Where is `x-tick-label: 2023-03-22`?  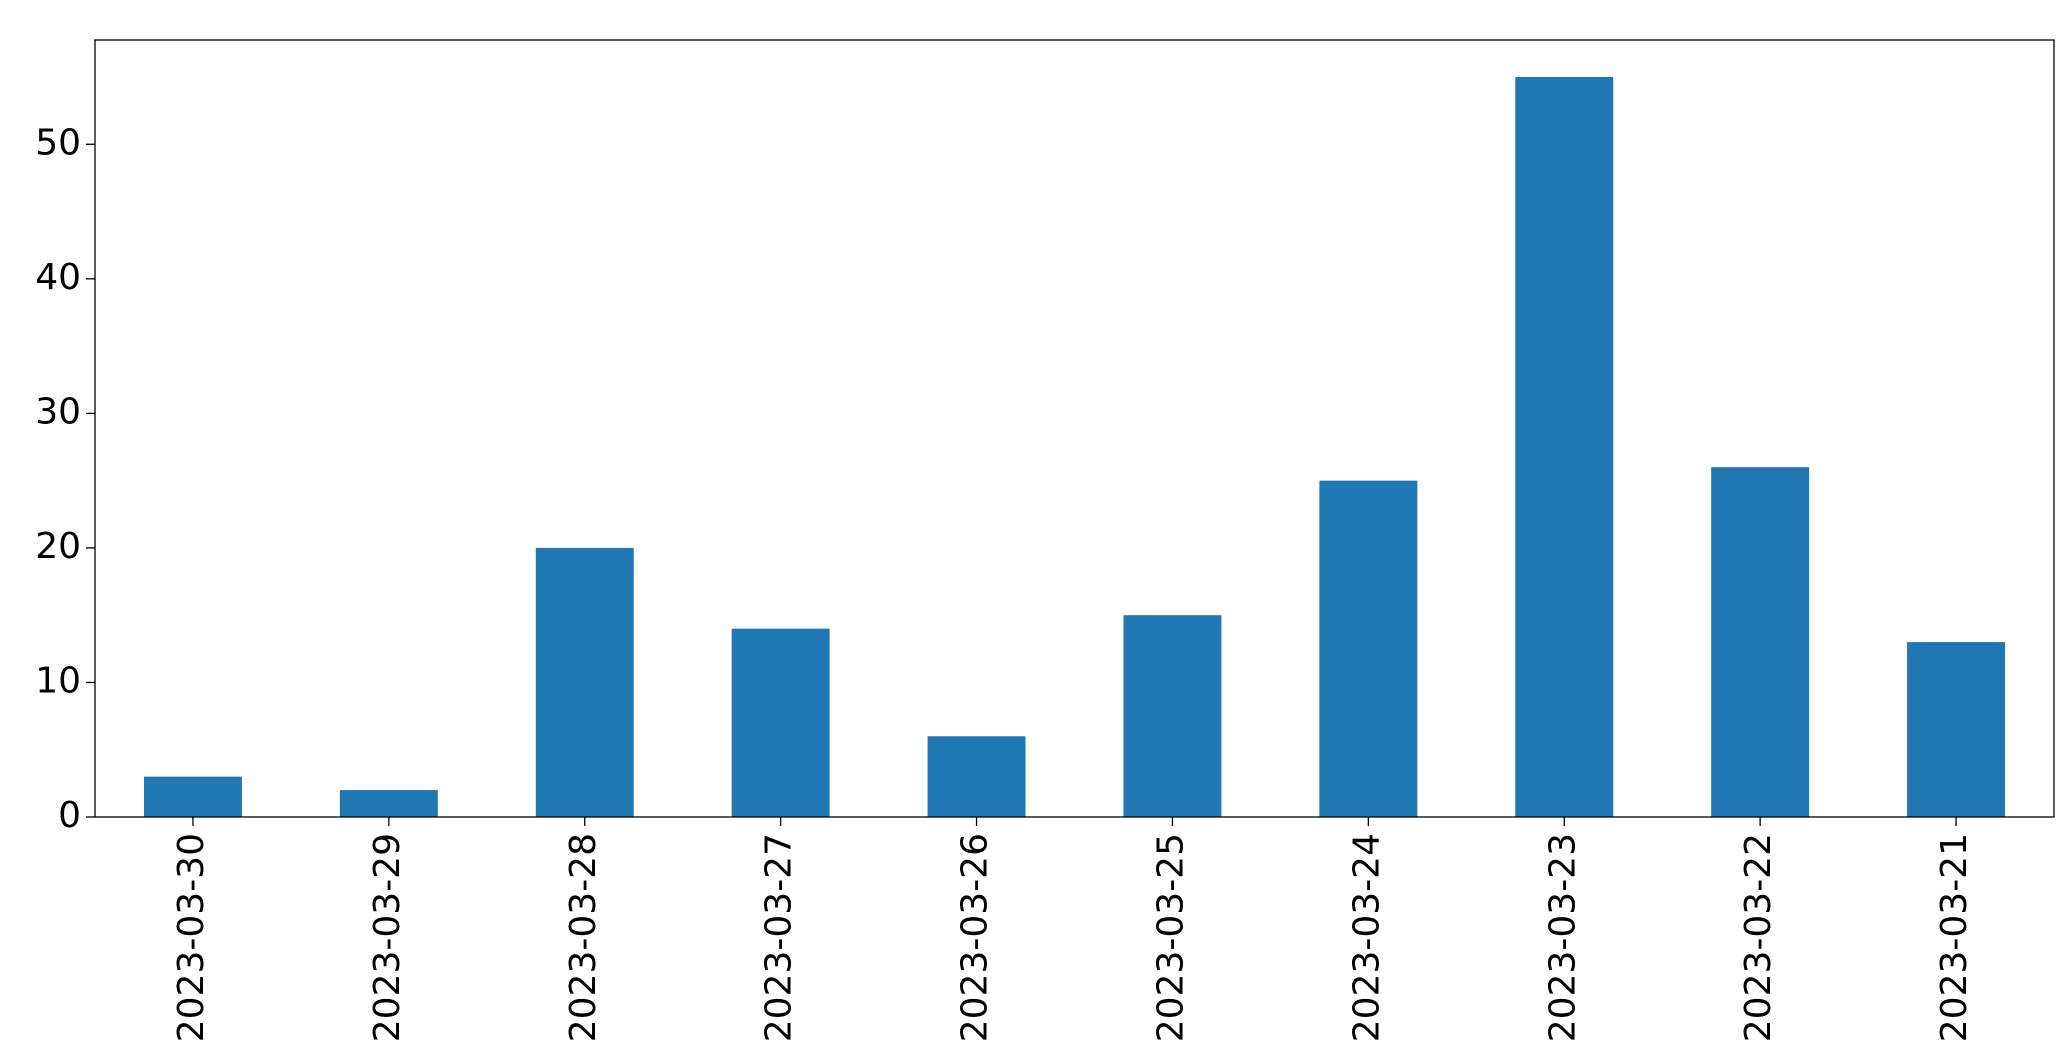 x-tick-label: 2023-03-22 is located at coordinates (1758, 937).